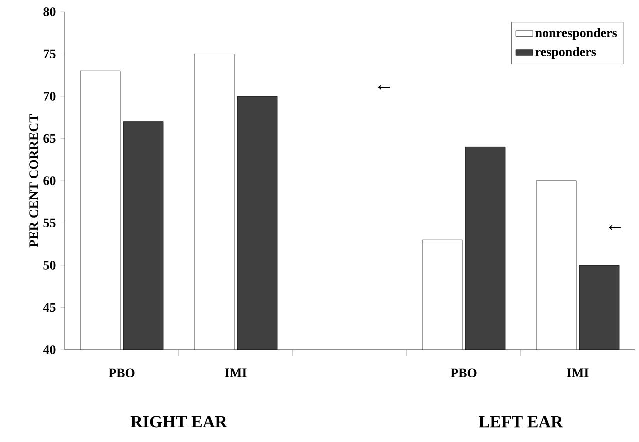 The height and width of the screenshot is (442, 639). I want to click on y-tick-label: 80, so click(50, 12).